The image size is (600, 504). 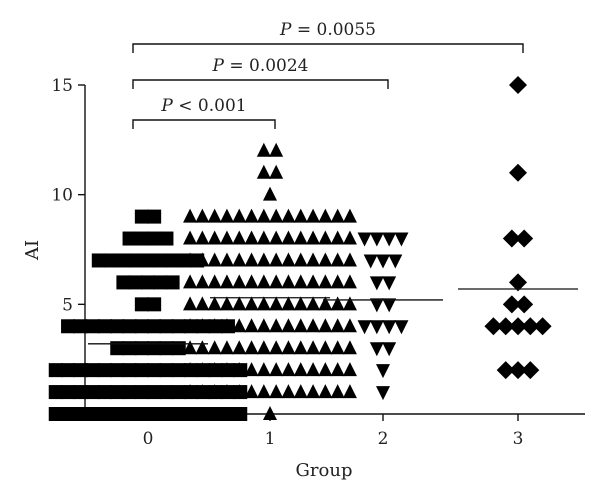 What do you see at coordinates (32, 250) in the screenshot?
I see `y-axis-title: AI` at bounding box center [32, 250].